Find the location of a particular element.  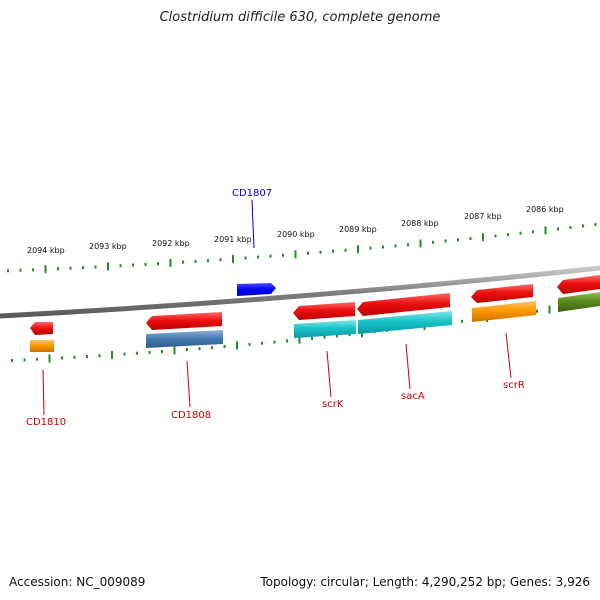

gene-label-scrr: scrR is located at coordinates (514, 385).